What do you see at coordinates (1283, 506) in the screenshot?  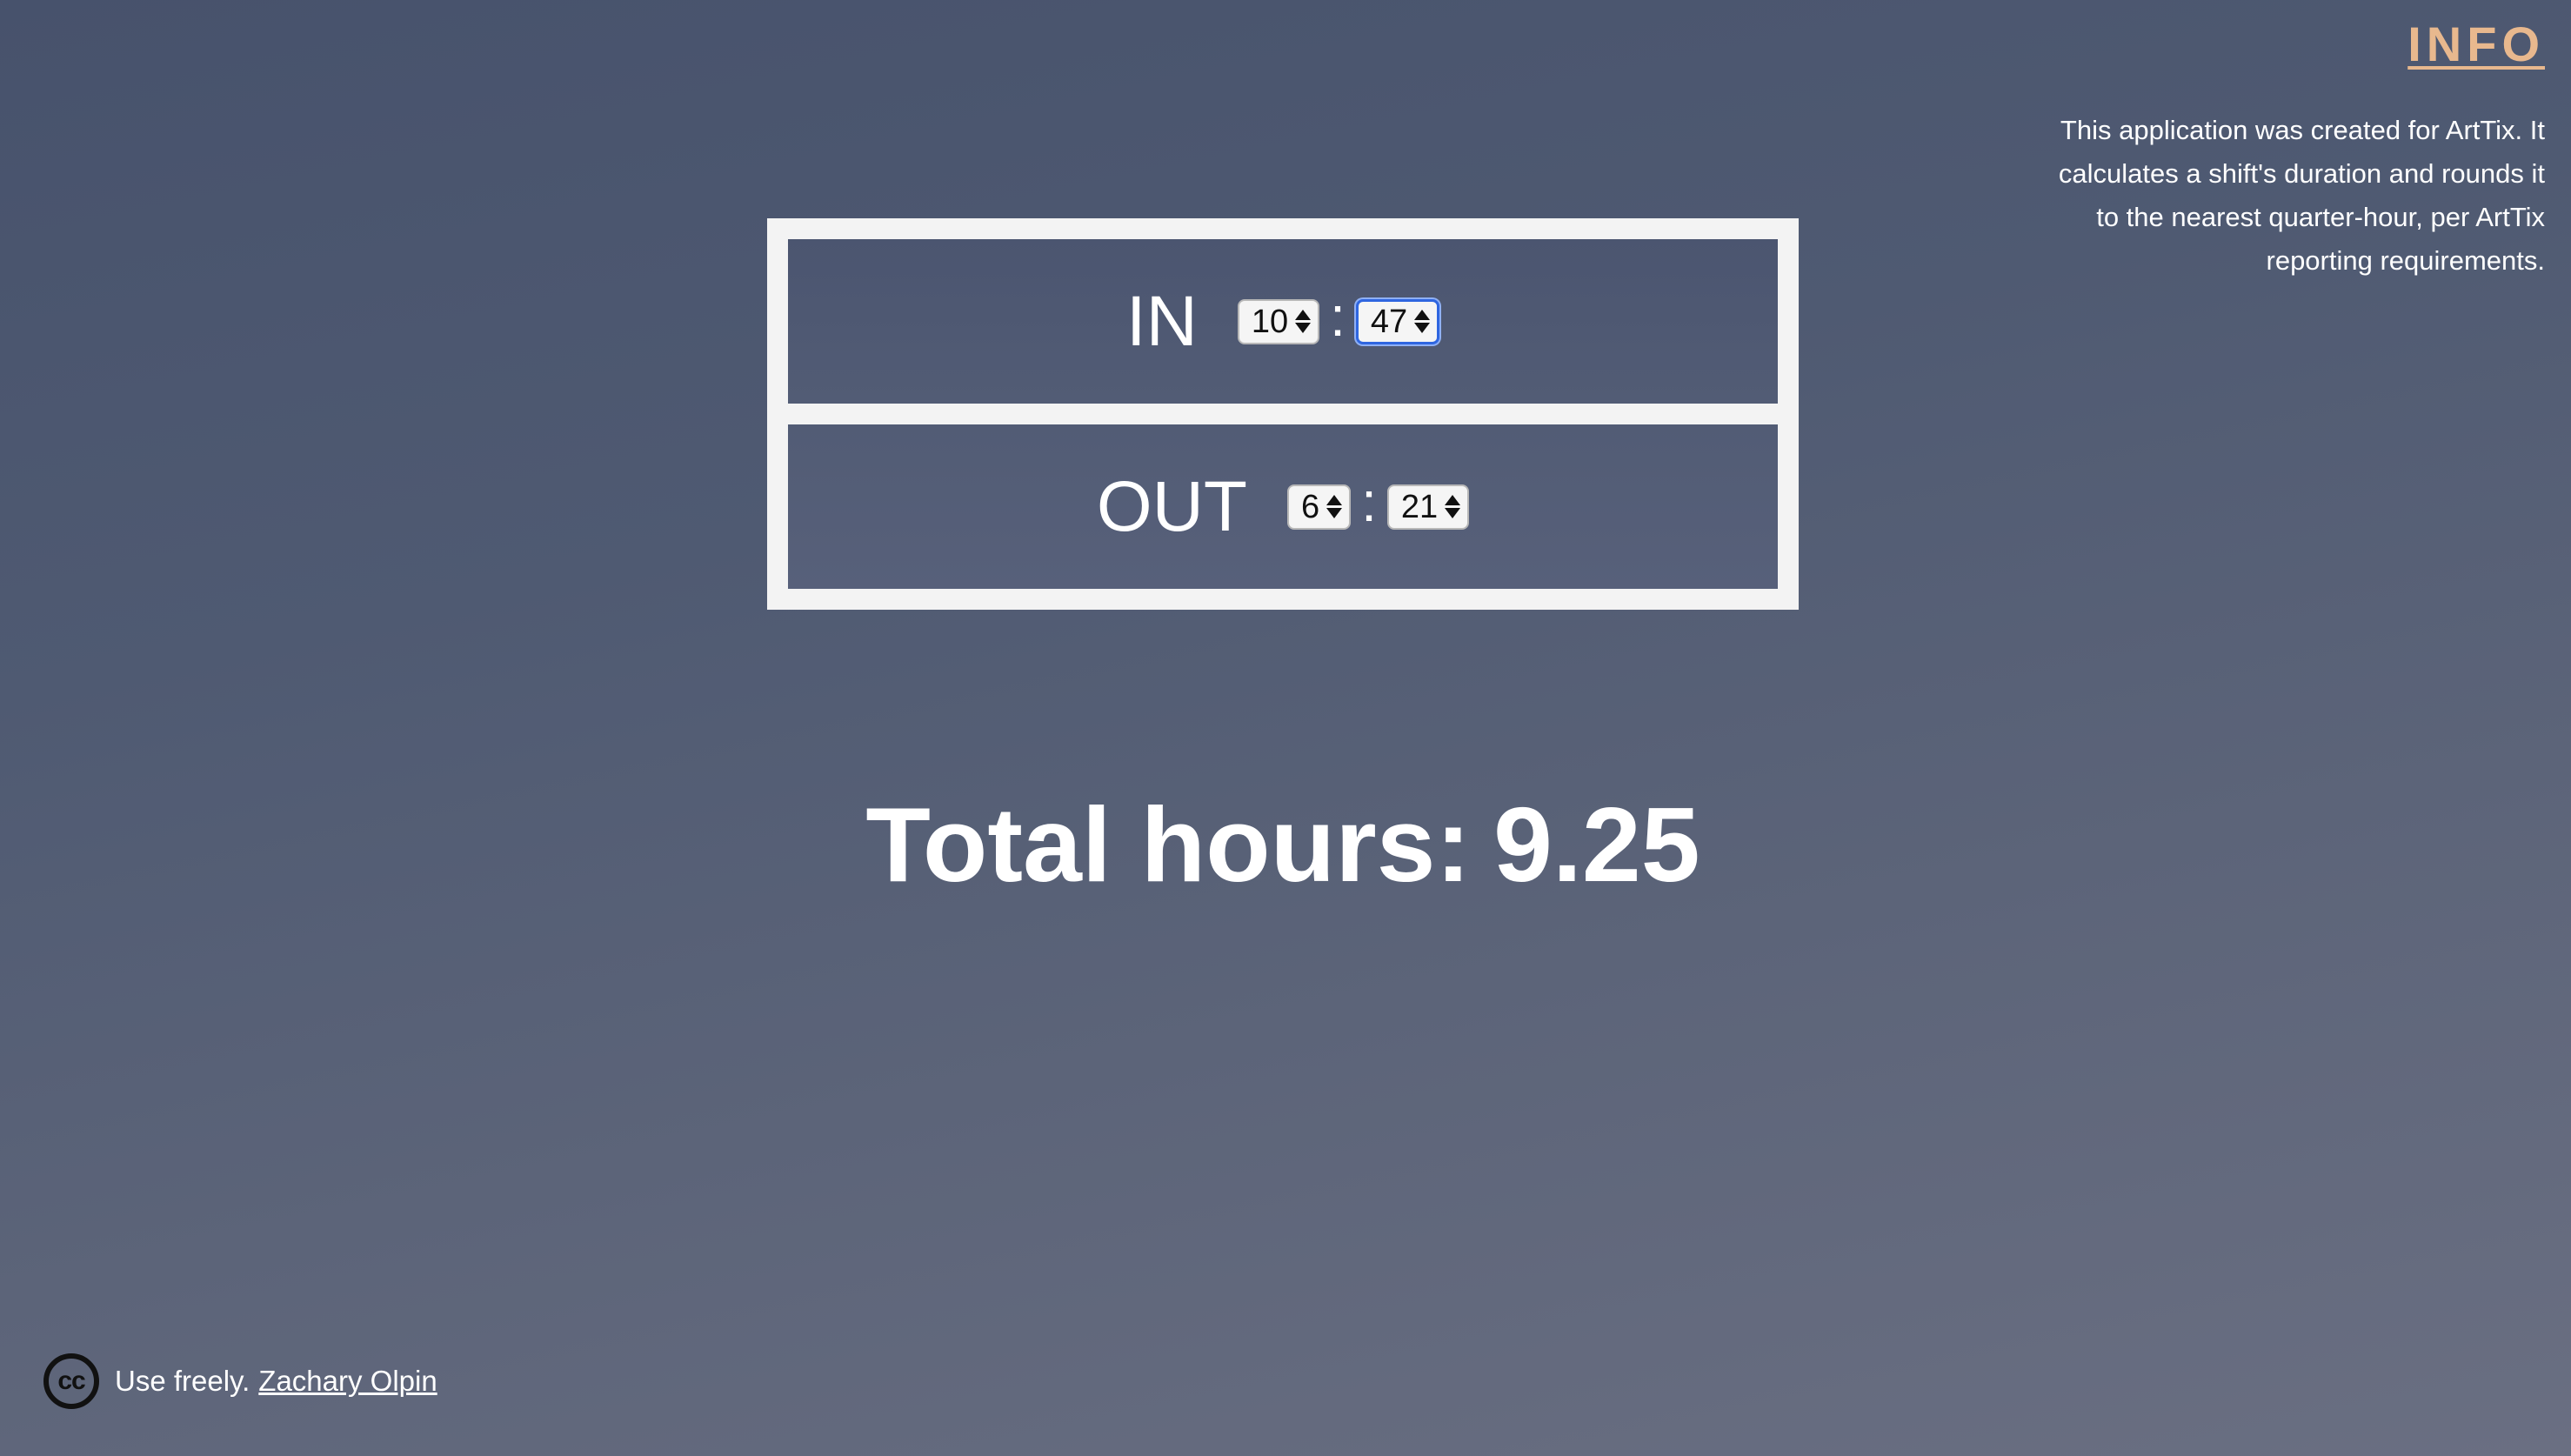 I see `time-out-row: OUT 6 : 21` at bounding box center [1283, 506].